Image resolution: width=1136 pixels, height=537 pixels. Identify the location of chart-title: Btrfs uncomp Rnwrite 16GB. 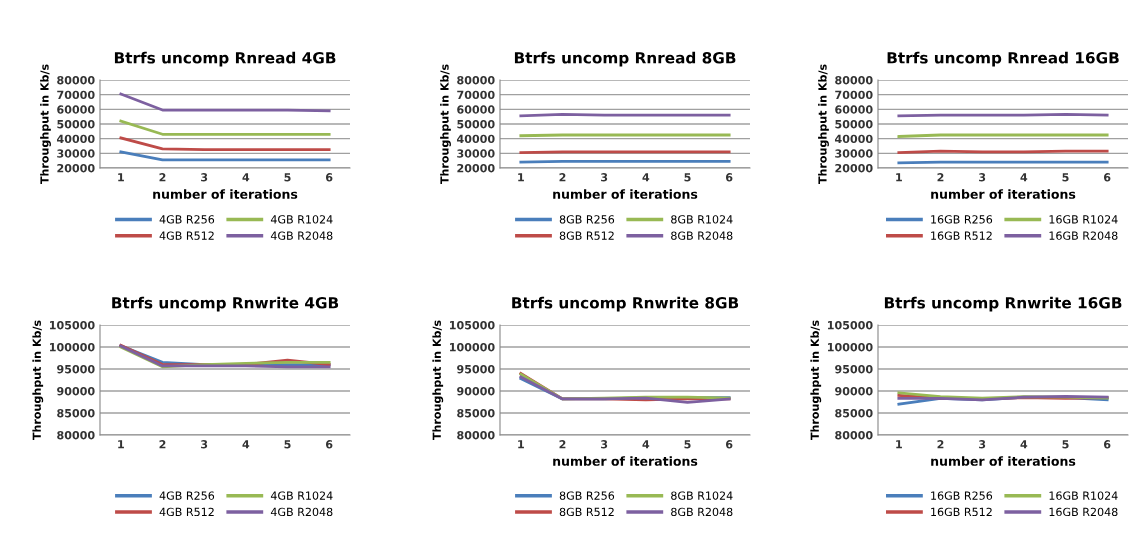
(1003, 304).